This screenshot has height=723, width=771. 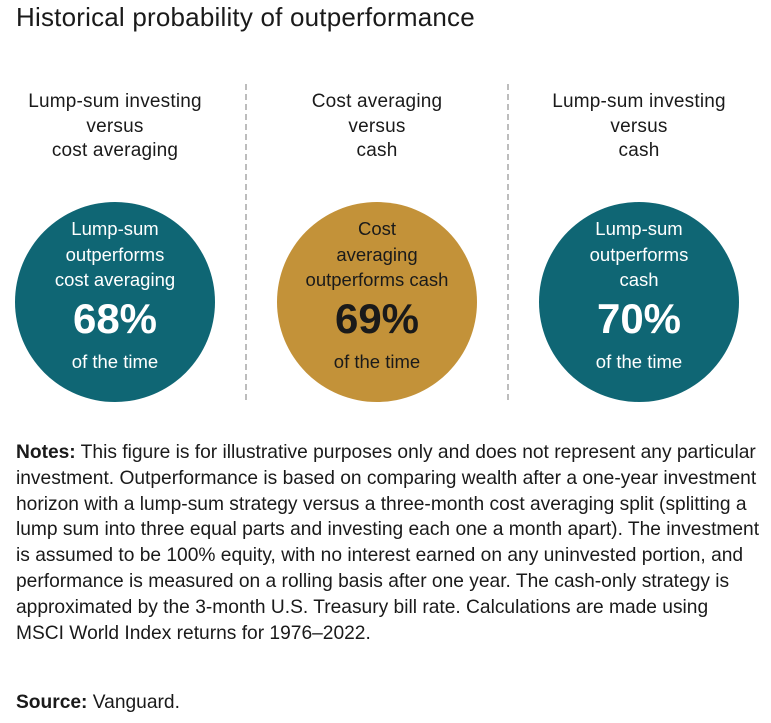 What do you see at coordinates (377, 228) in the screenshot?
I see `circle-text-line: Cost` at bounding box center [377, 228].